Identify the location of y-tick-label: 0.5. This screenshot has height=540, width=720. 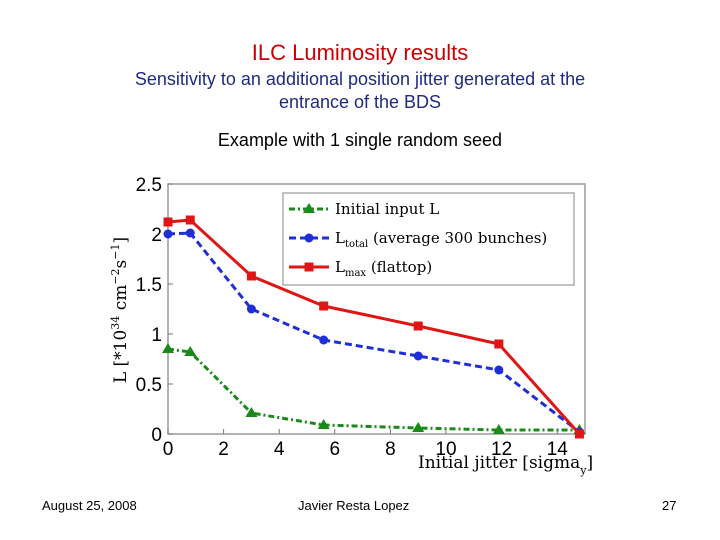
(149, 385).